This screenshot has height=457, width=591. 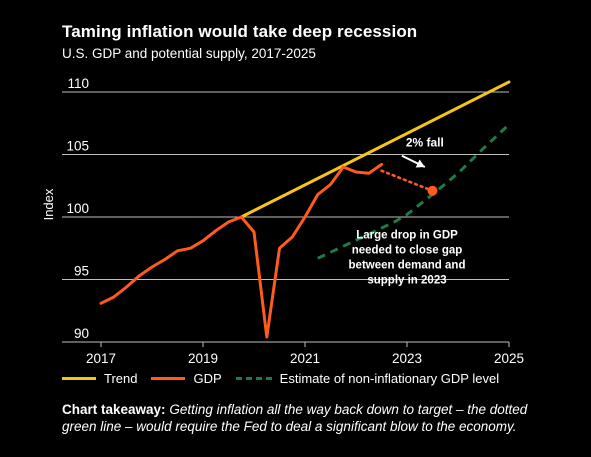 What do you see at coordinates (101, 358) in the screenshot?
I see `x-tick-label: 2017` at bounding box center [101, 358].